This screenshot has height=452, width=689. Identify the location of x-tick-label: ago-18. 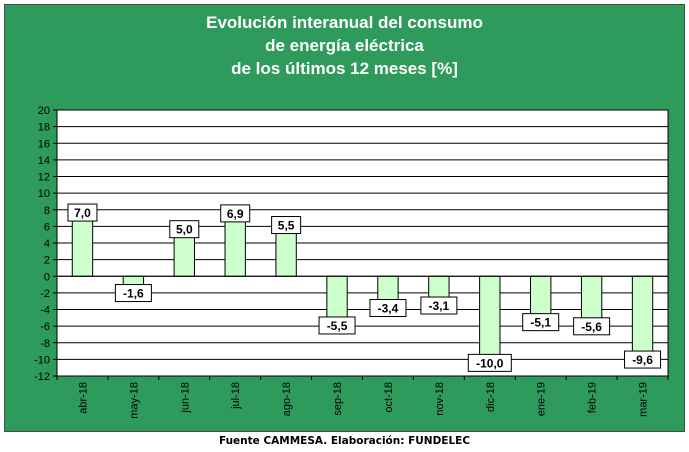
(287, 399).